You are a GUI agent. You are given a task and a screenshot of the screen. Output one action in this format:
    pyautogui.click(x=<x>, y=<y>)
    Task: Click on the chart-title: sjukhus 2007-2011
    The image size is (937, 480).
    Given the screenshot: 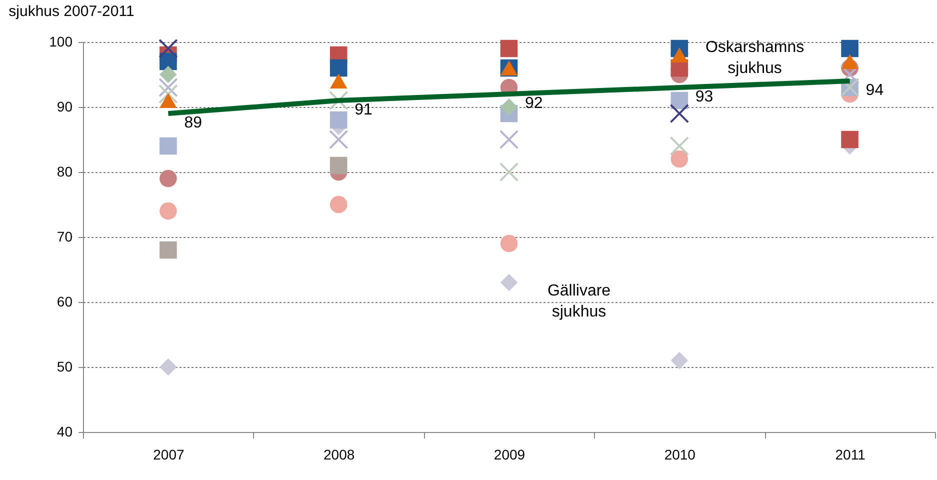 What is the action you would take?
    pyautogui.click(x=71, y=11)
    